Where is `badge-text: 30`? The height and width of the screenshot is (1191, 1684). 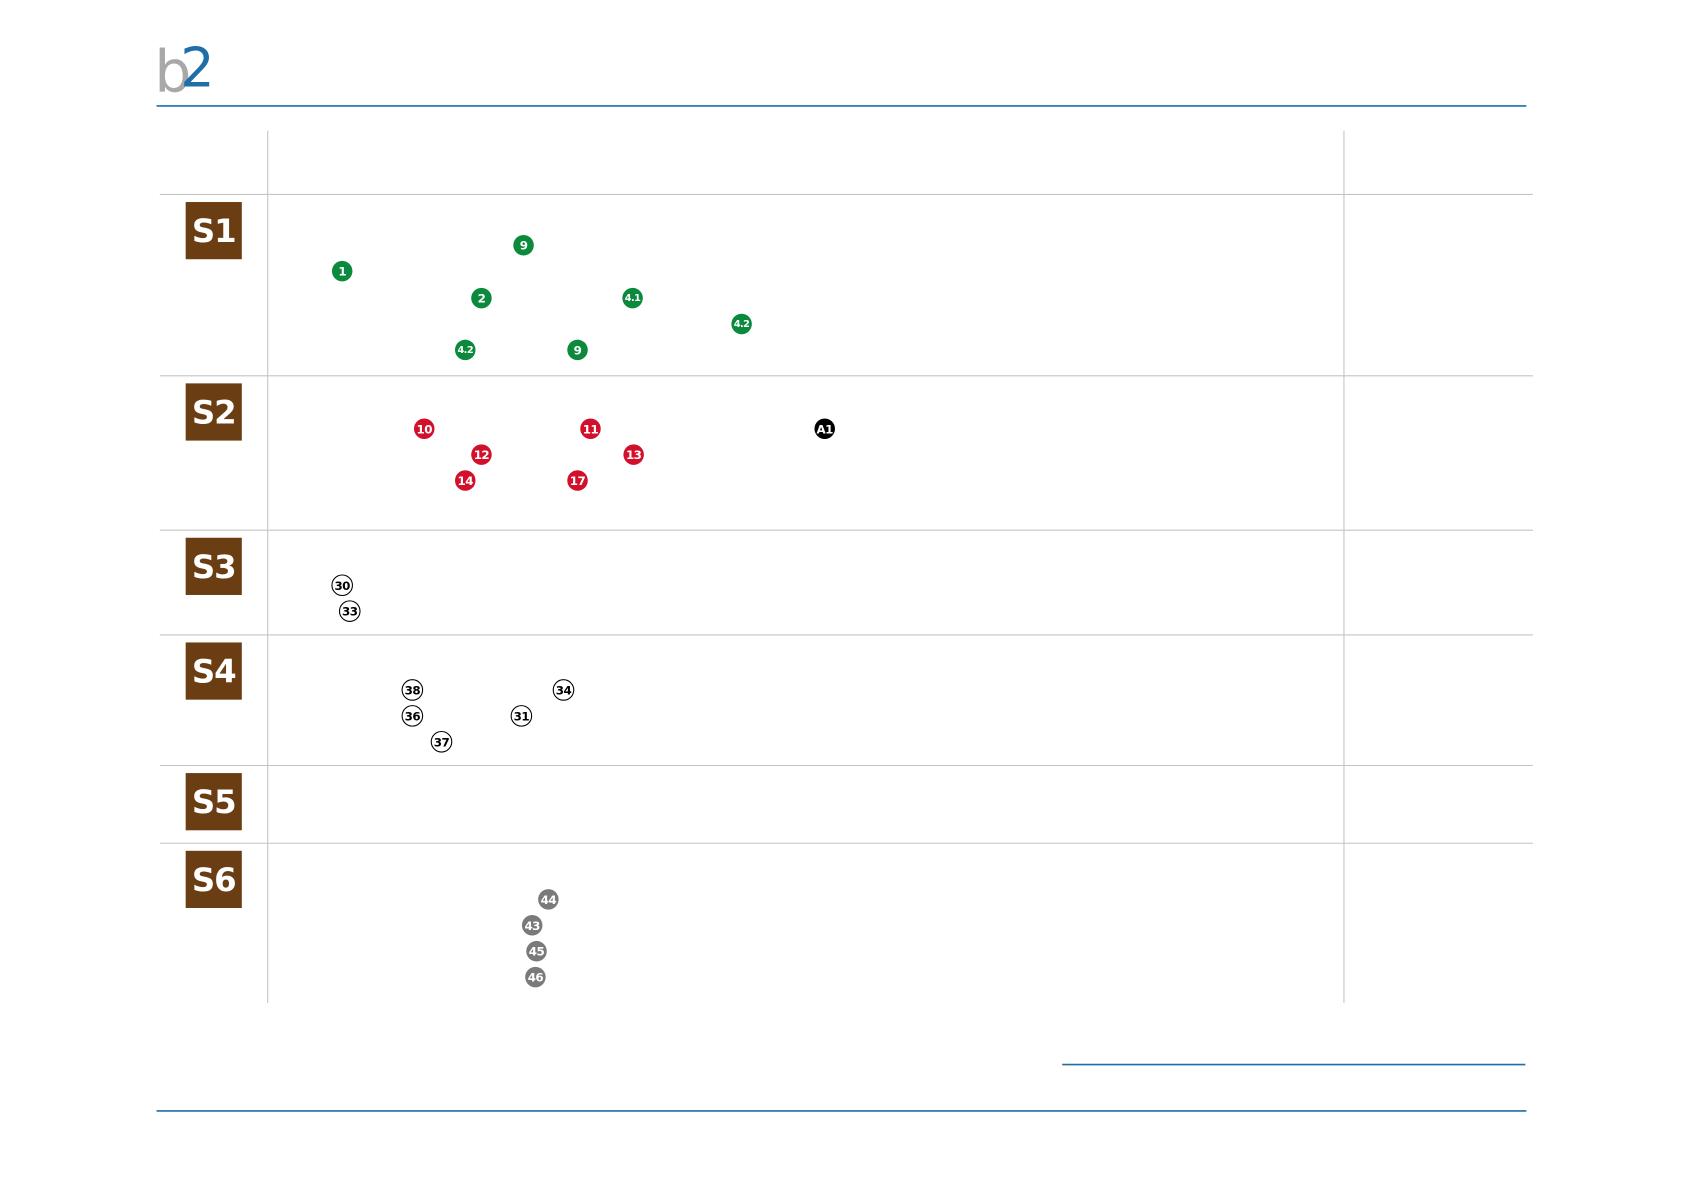 badge-text: 30 is located at coordinates (342, 586).